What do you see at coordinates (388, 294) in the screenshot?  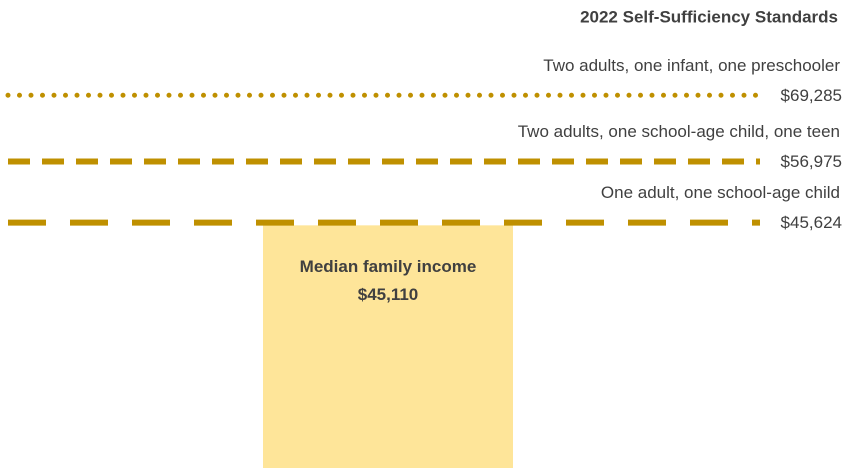 I see `bar-value-label: $45,110` at bounding box center [388, 294].